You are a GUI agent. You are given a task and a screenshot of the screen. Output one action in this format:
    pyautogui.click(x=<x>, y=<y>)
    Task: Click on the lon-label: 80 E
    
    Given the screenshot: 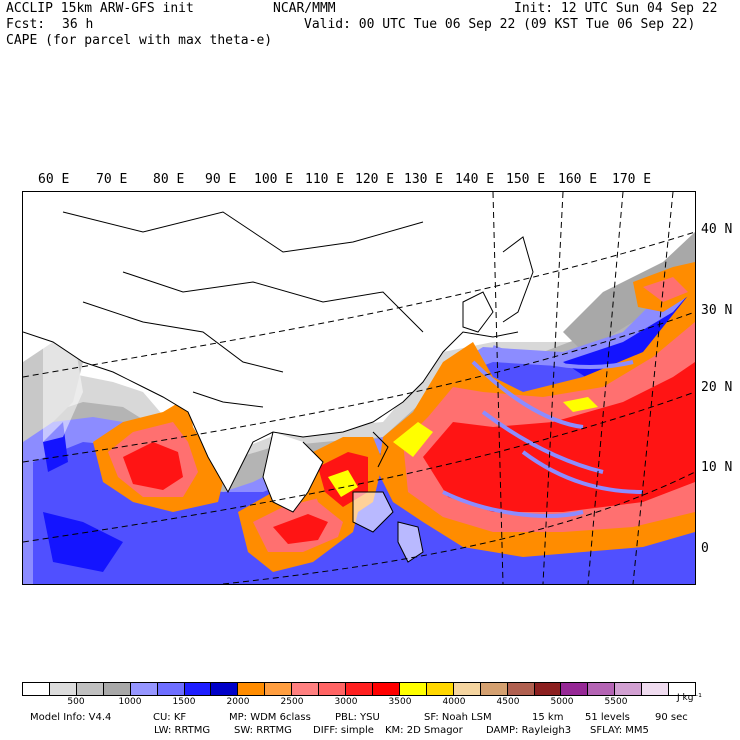 What is the action you would take?
    pyautogui.click(x=169, y=179)
    